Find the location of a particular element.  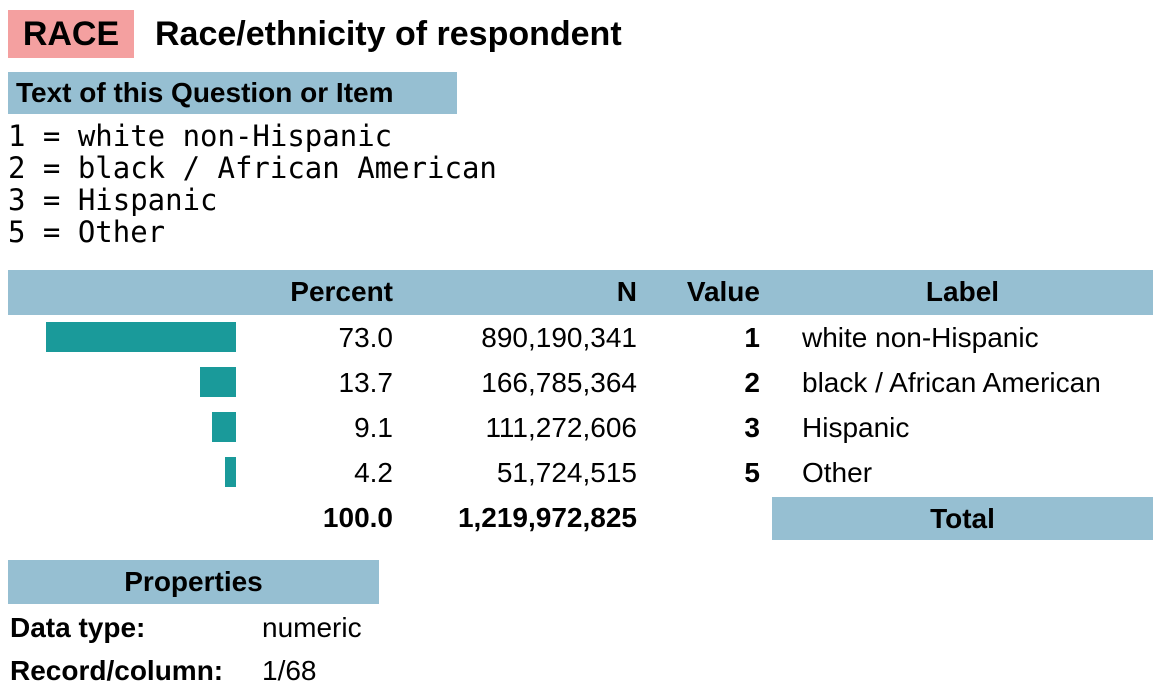

percent: 73.0 is located at coordinates (366, 337).